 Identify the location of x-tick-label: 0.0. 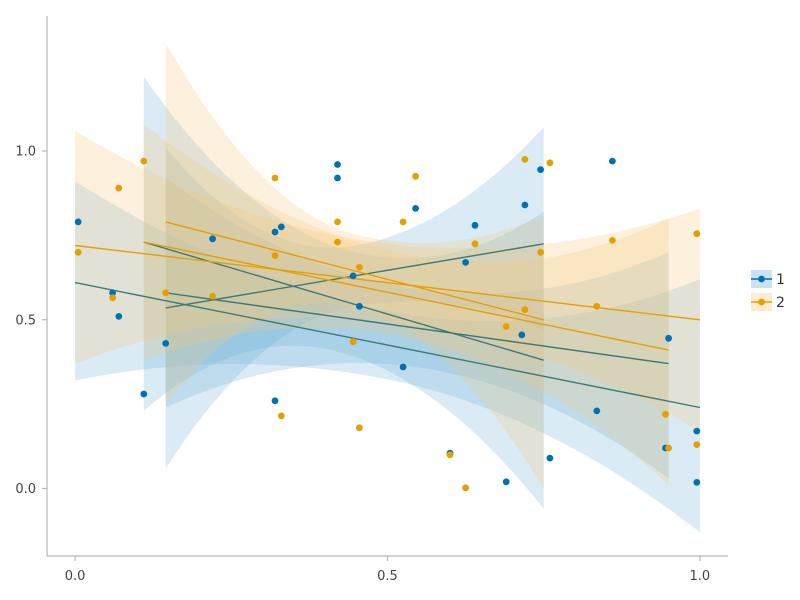
(75, 576).